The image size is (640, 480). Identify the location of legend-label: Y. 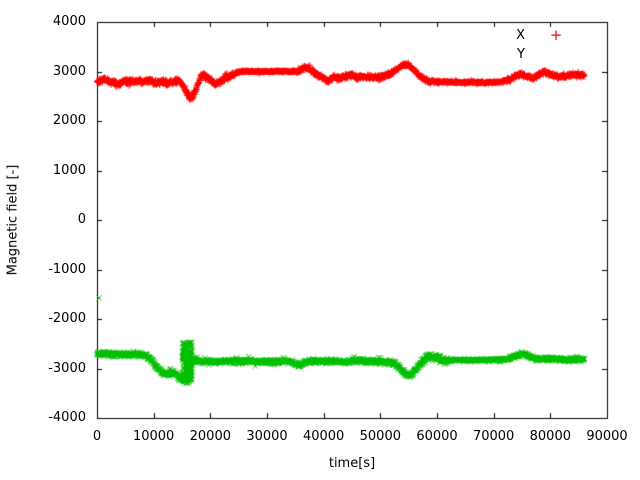
(521, 54).